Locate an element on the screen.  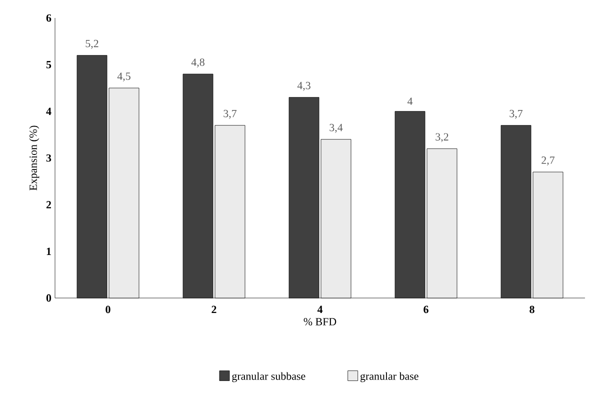
data-label: 3,4 is located at coordinates (336, 128).